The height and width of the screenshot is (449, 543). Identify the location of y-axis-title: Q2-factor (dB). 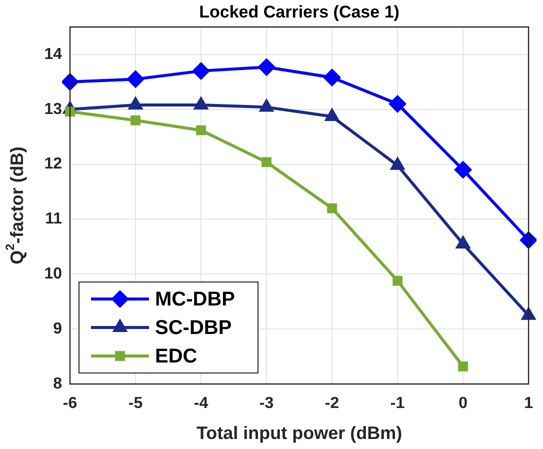
(15, 205).